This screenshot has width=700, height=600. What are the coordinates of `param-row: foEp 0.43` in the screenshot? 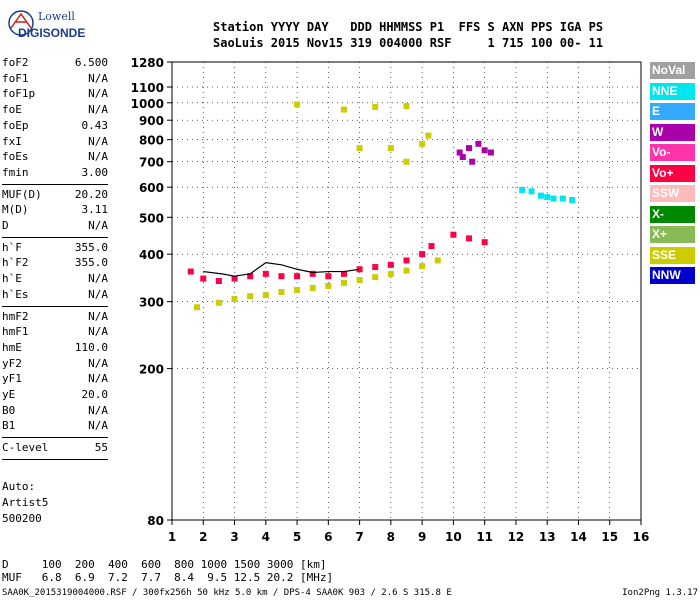 It's located at (55, 127).